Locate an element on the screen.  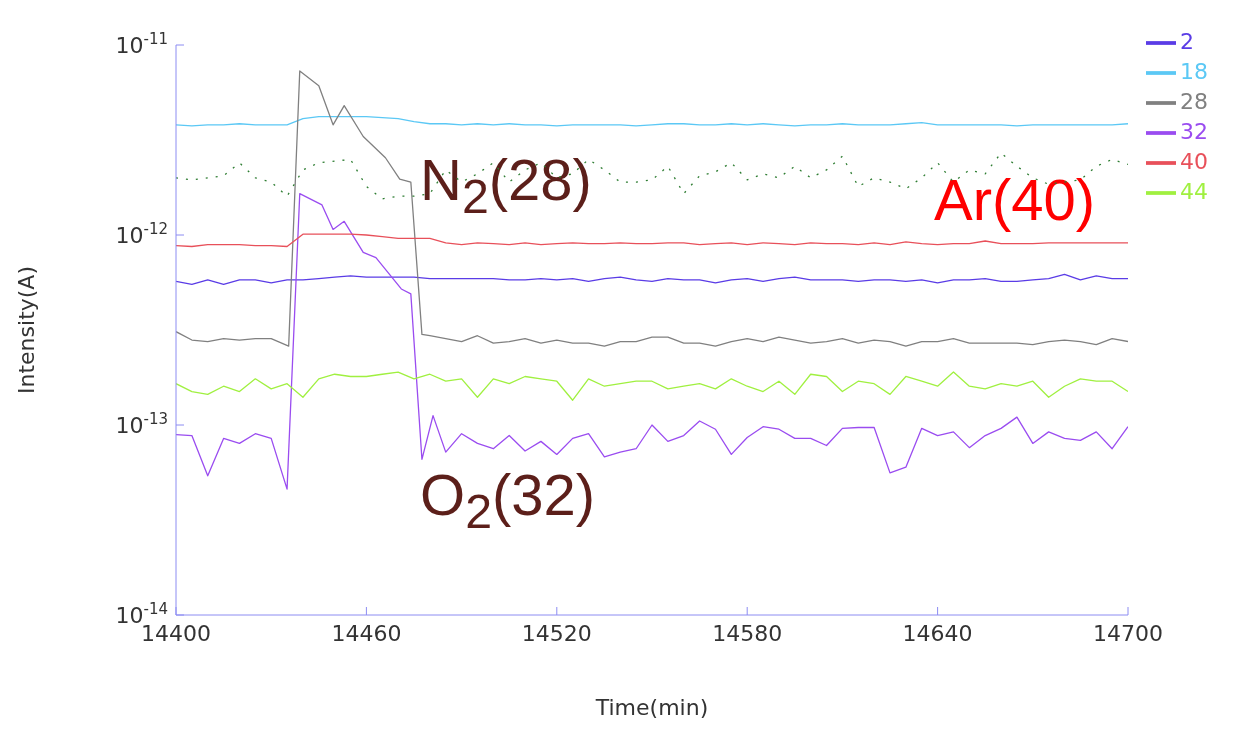
x-tick-label: 14640 is located at coordinates (937, 633).